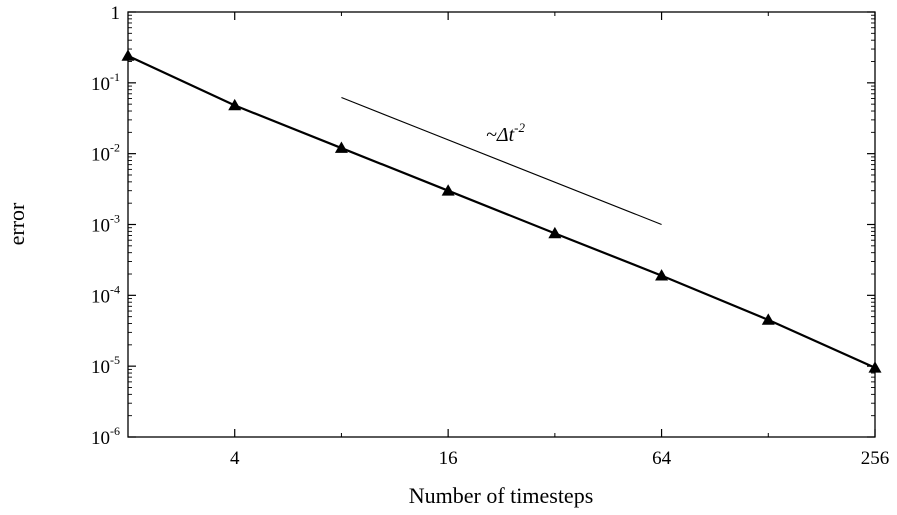 This screenshot has height=515, width=897. What do you see at coordinates (105, 436) in the screenshot?
I see `y-tick-label: 10⁻⁶` at bounding box center [105, 436].